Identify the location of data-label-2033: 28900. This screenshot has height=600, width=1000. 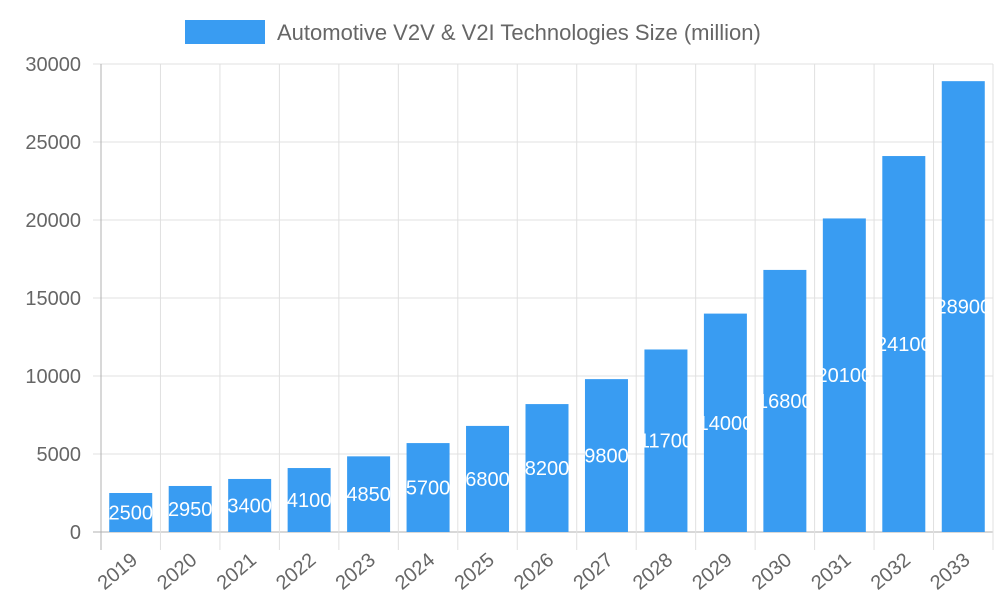
(963, 308).